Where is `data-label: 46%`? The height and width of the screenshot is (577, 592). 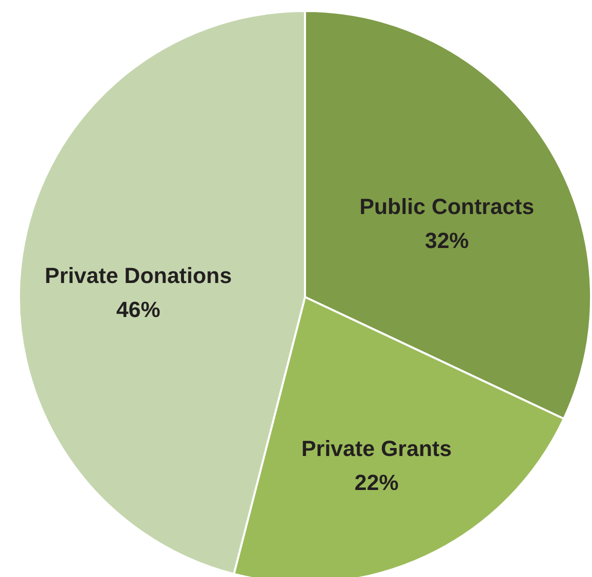 data-label: 46% is located at coordinates (138, 309).